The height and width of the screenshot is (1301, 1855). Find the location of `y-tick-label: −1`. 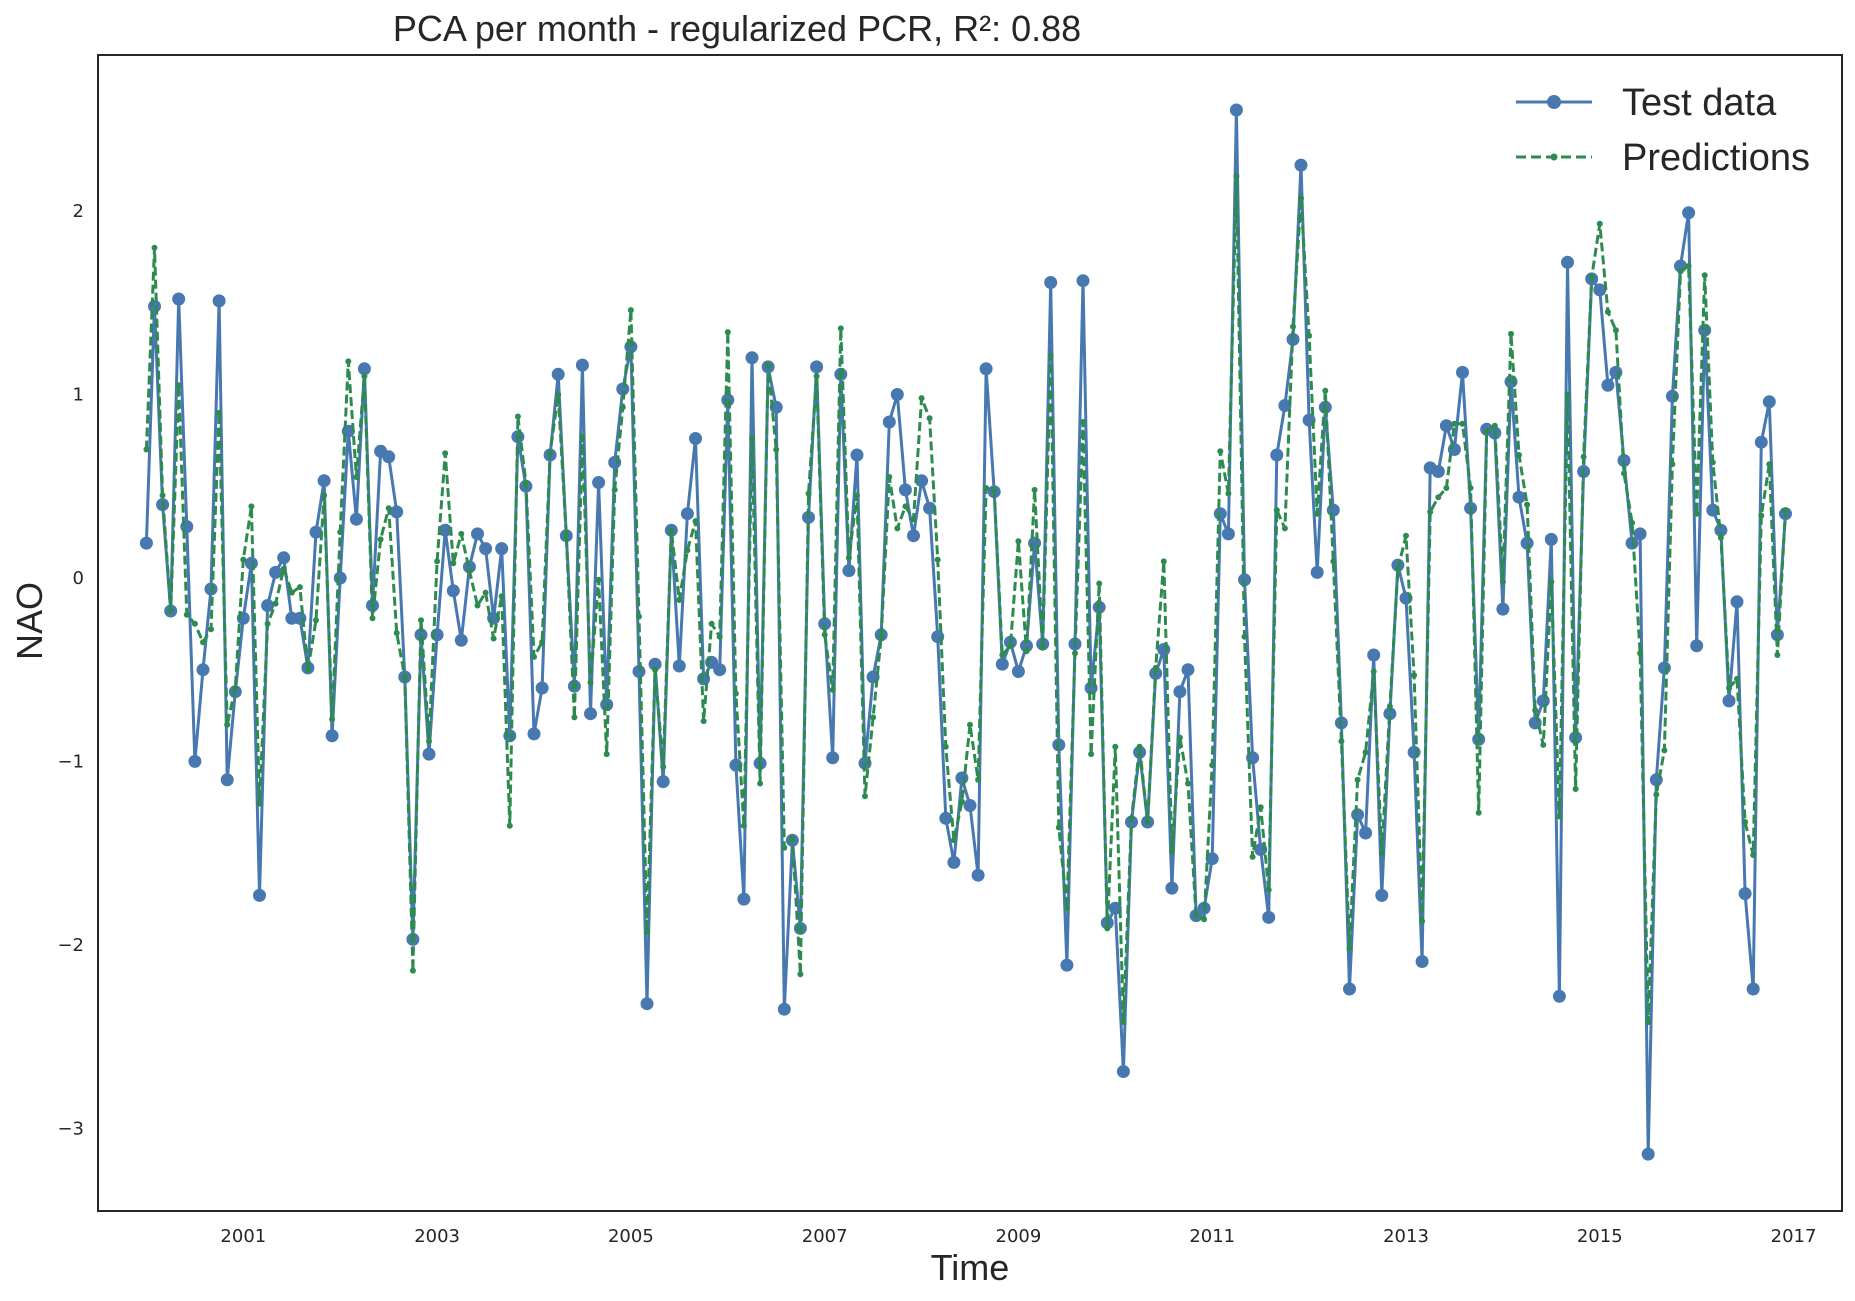

y-tick-label: −1 is located at coordinates (70, 761).